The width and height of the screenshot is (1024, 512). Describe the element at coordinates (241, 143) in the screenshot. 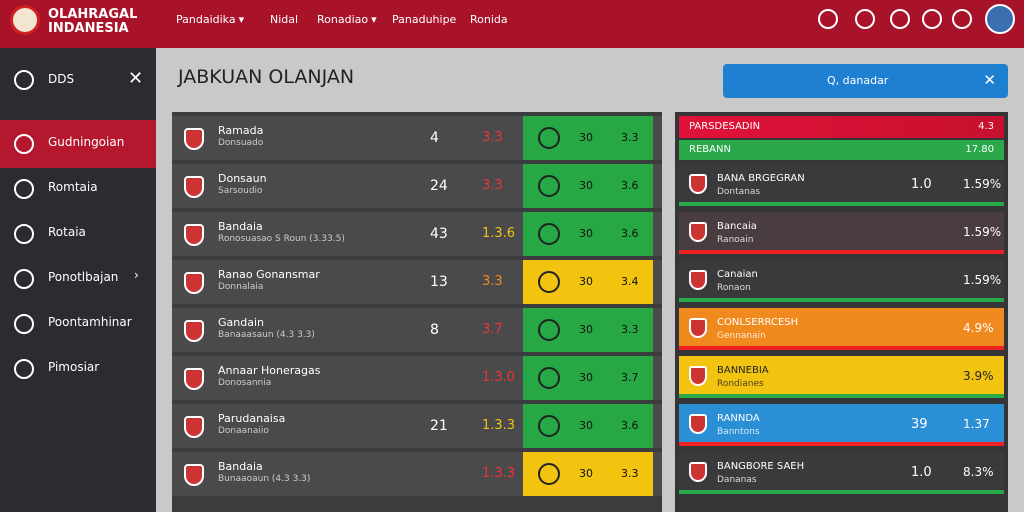

I see `team-sub: Donsuado` at that location.